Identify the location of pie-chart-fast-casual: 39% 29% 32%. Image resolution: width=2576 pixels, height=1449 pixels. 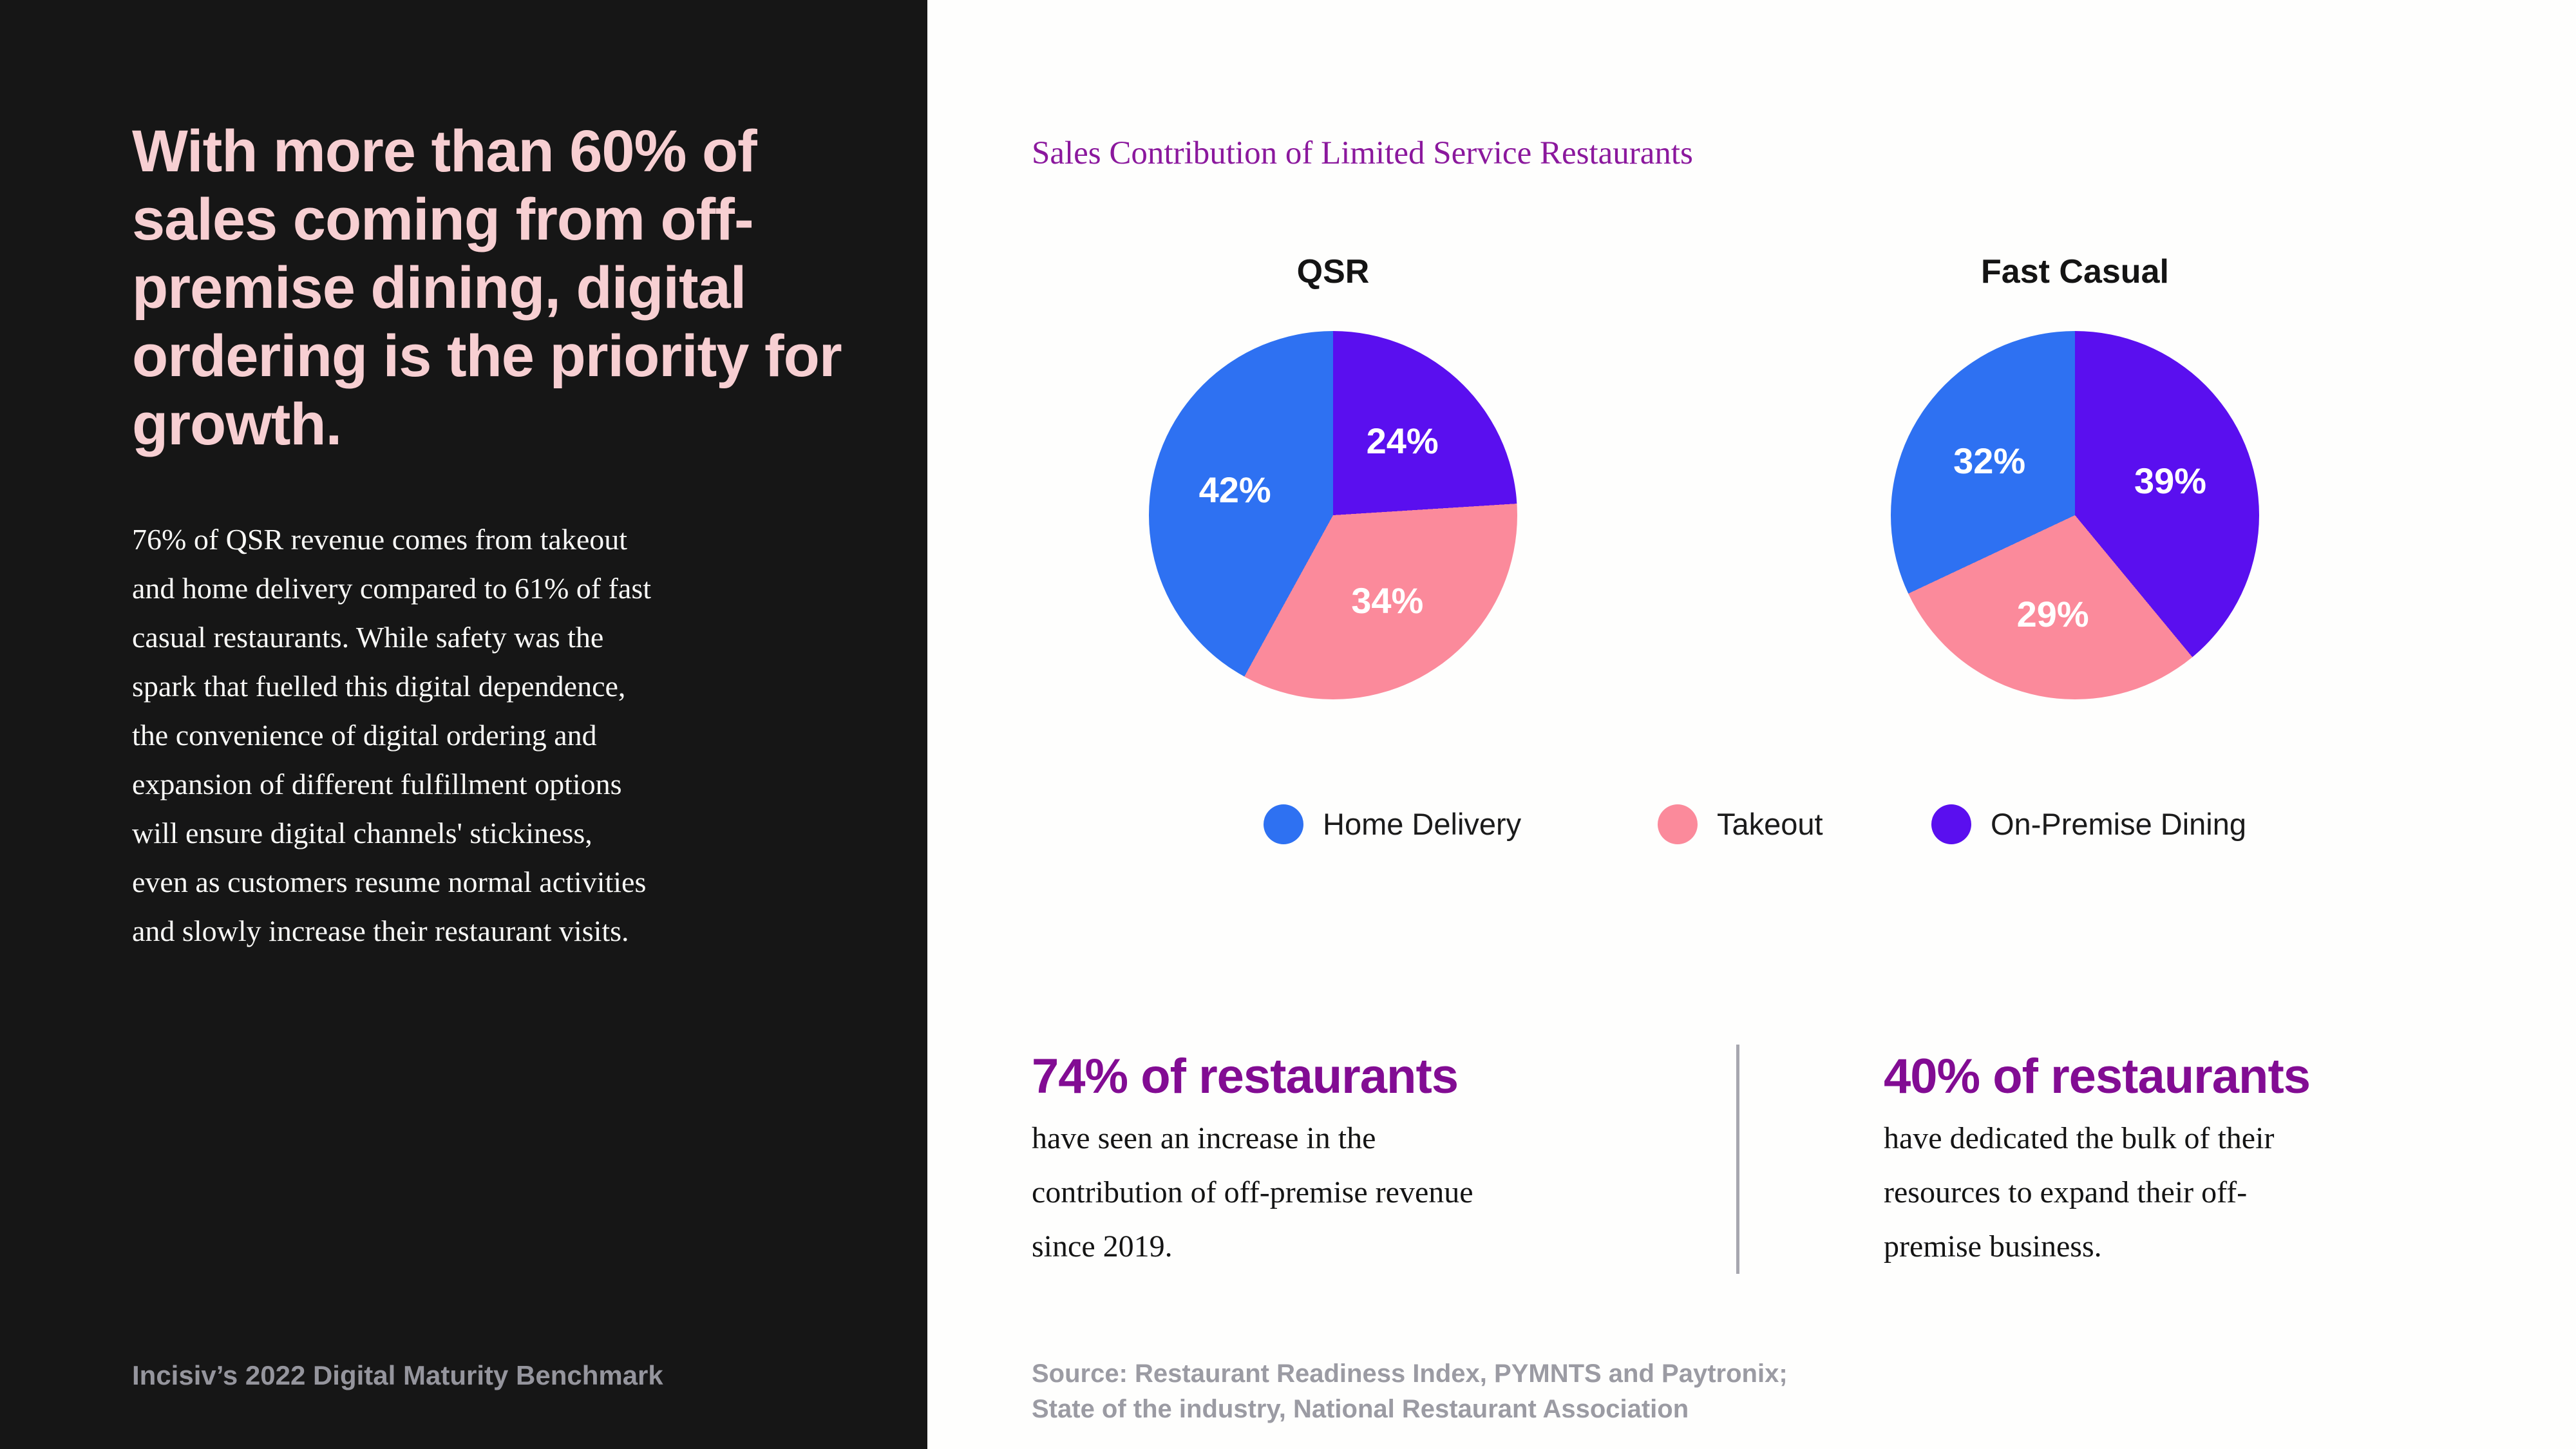
(2075, 515).